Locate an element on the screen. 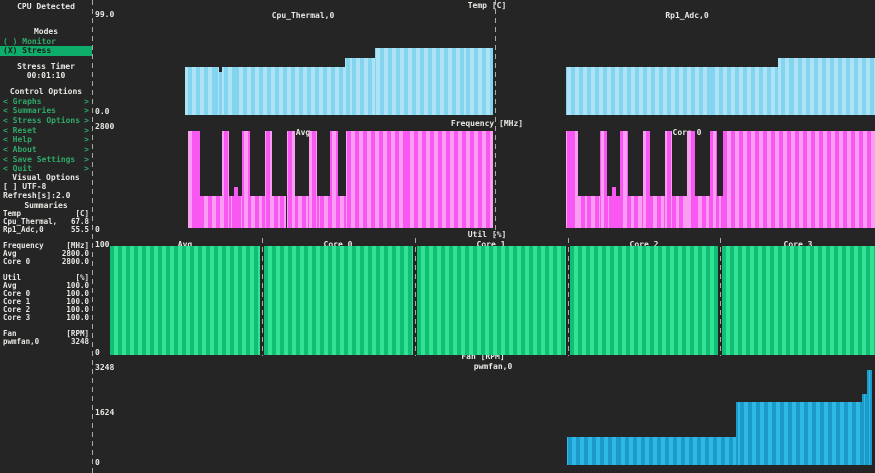  fan-axis-min: 0 is located at coordinates (97, 462).